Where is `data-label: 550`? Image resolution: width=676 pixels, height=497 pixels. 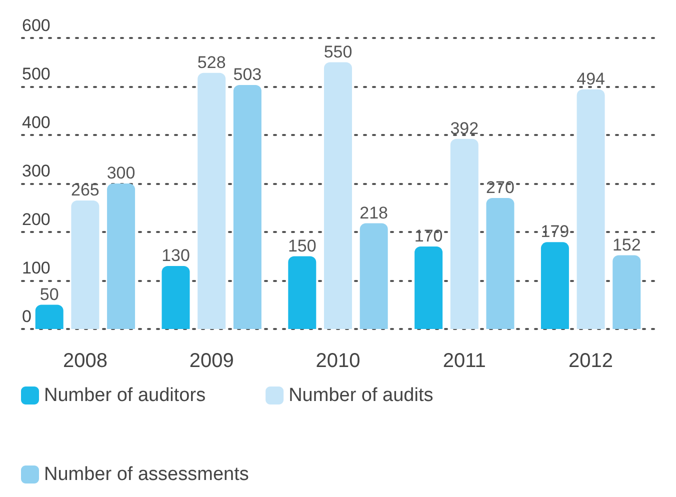 data-label: 550 is located at coordinates (338, 52).